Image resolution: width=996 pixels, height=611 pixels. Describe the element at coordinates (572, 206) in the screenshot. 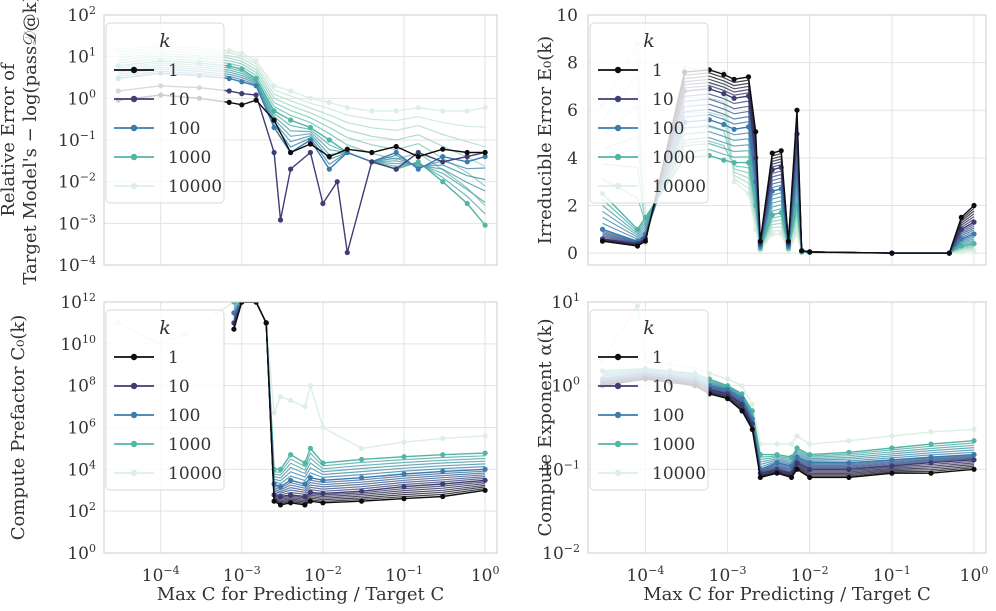

I see `y-tick-label: 2` at that location.